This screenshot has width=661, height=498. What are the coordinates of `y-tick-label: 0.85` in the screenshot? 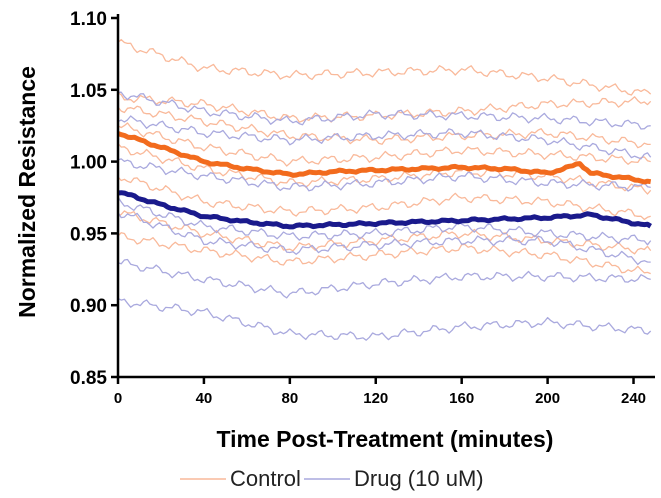 It's located at (88, 378).